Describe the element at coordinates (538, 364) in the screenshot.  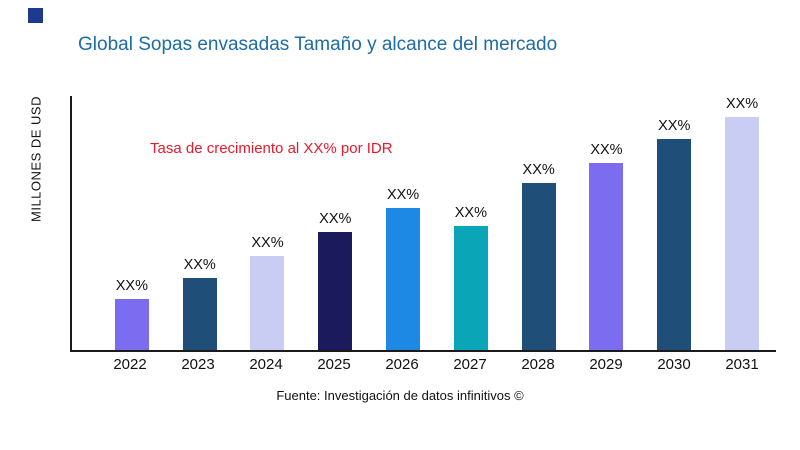
I see `x-tick-label: 2028` at that location.